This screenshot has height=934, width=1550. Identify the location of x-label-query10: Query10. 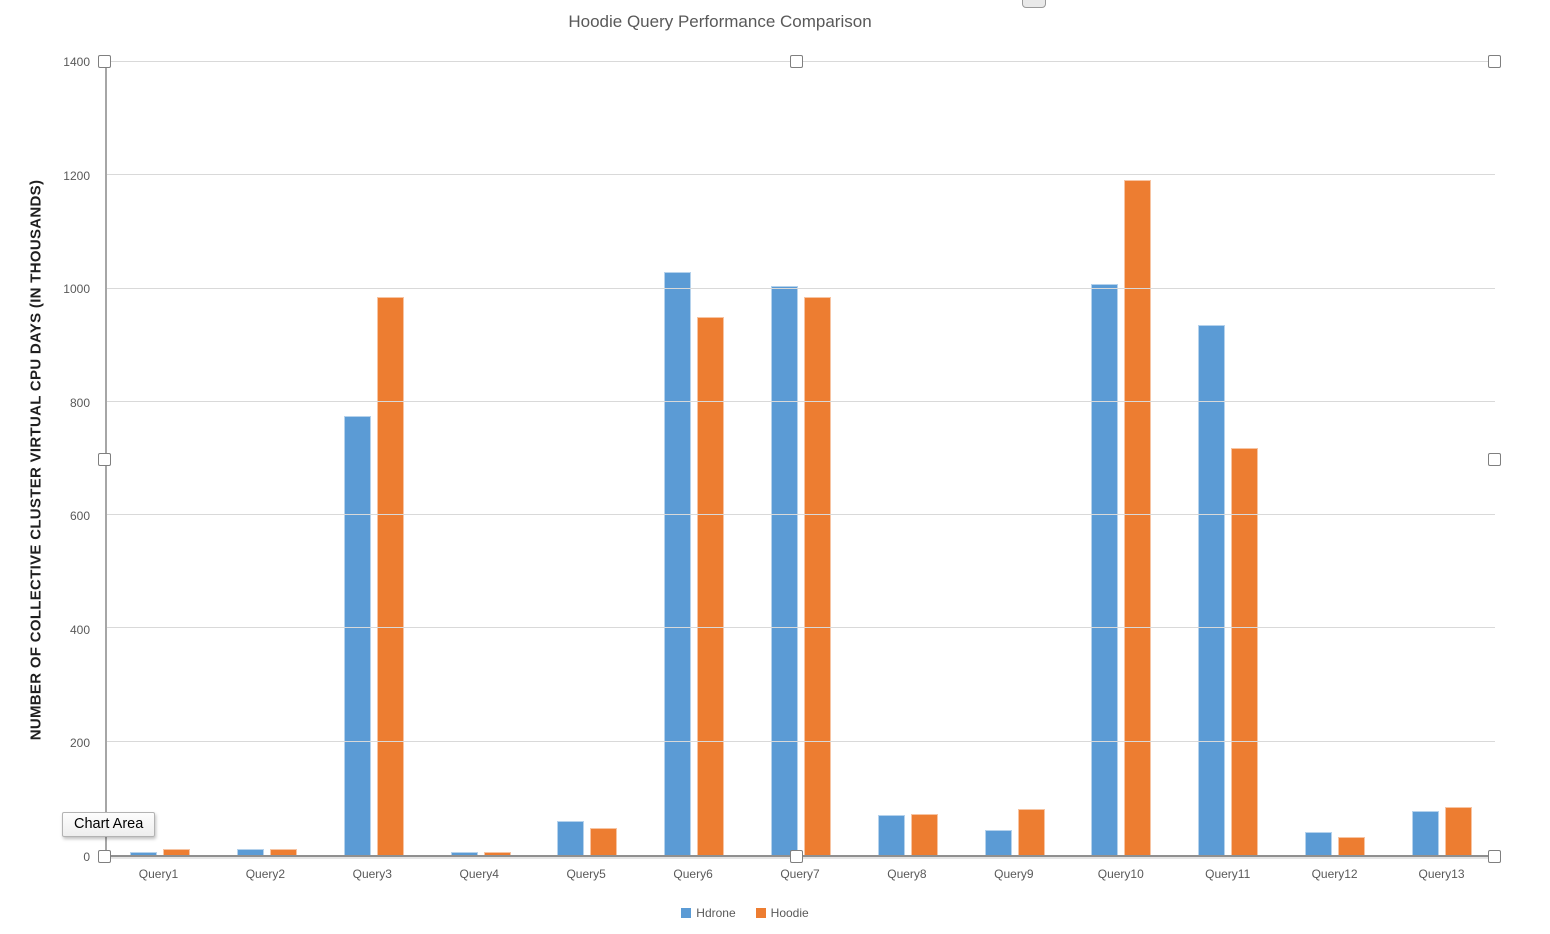
(1120, 874).